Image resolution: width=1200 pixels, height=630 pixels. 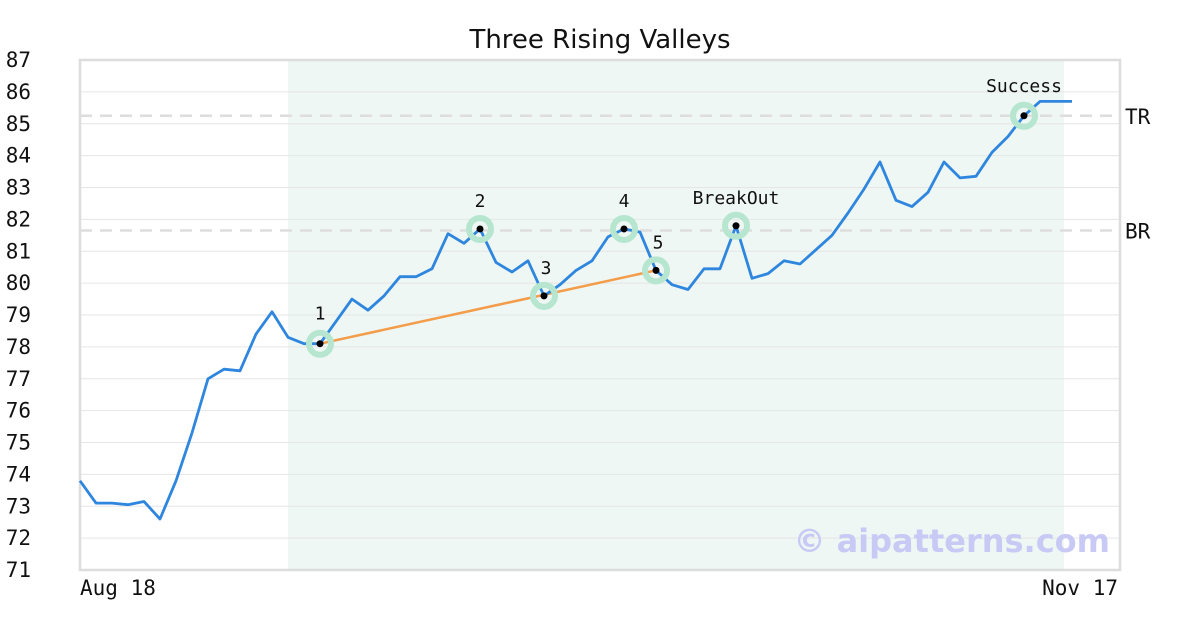 I want to click on level-label-tr: TR, so click(x=1138, y=117).